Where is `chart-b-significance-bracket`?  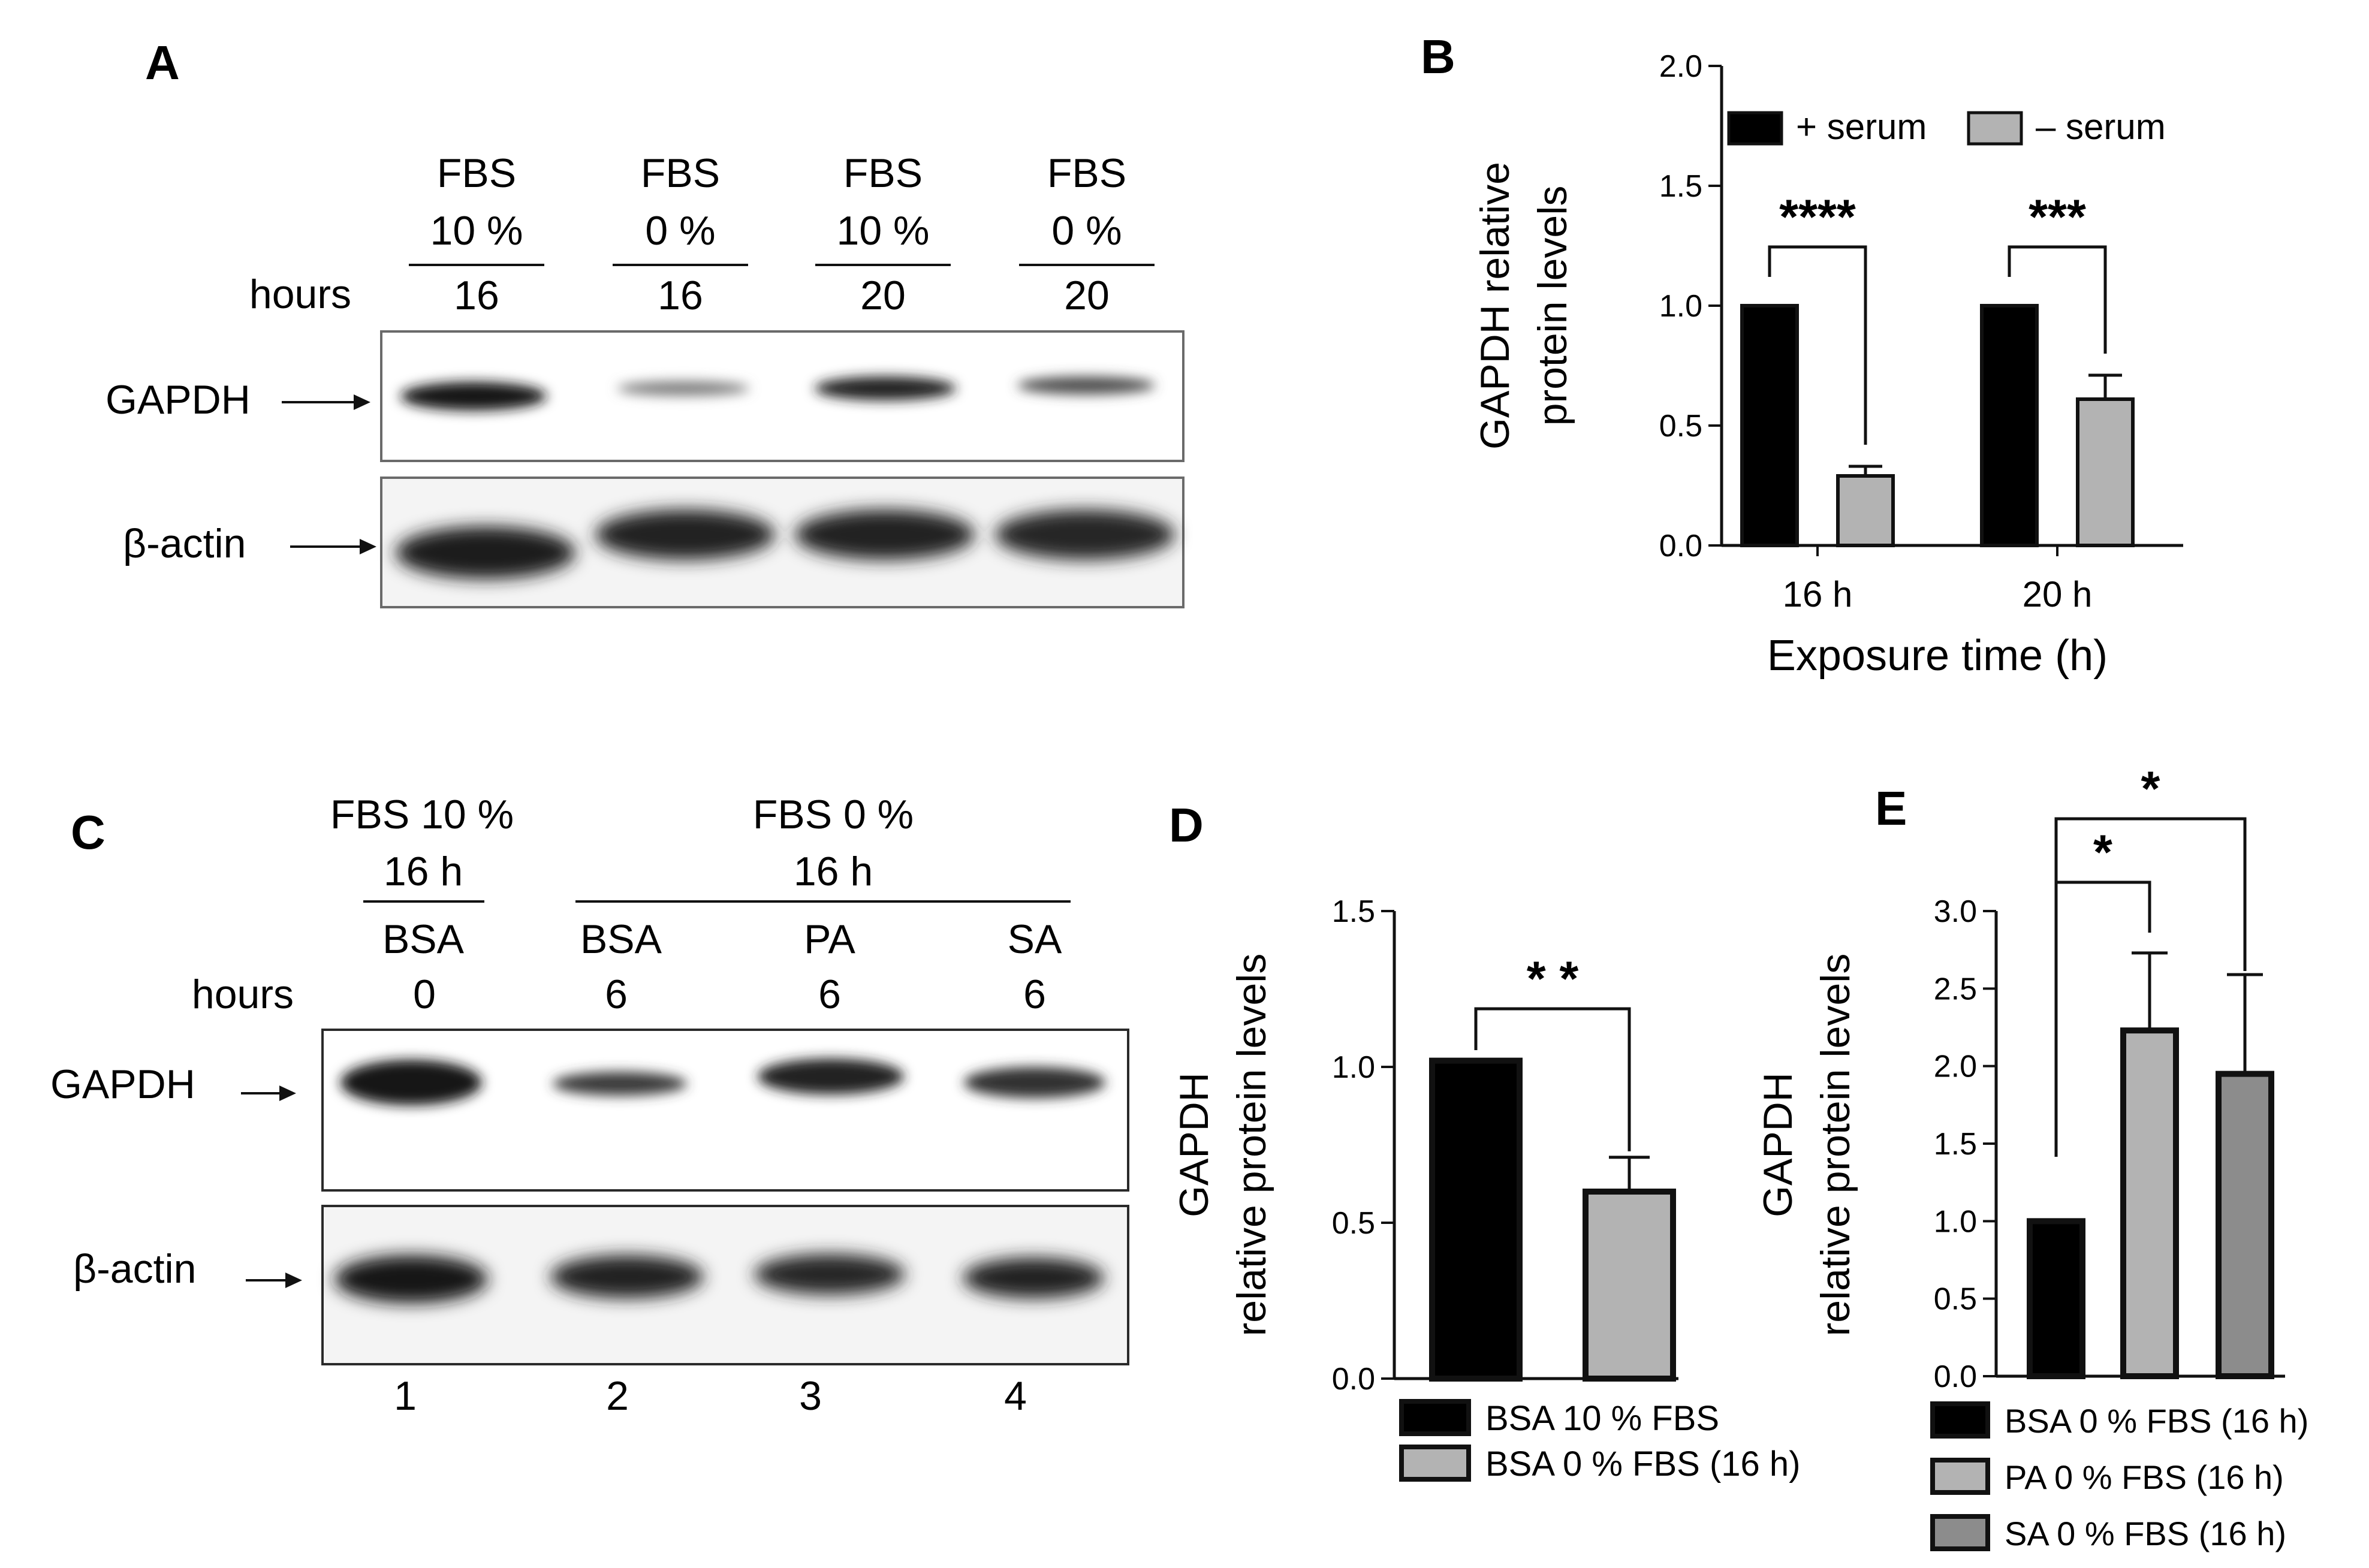 chart-b-significance-bracket is located at coordinates (2057, 299).